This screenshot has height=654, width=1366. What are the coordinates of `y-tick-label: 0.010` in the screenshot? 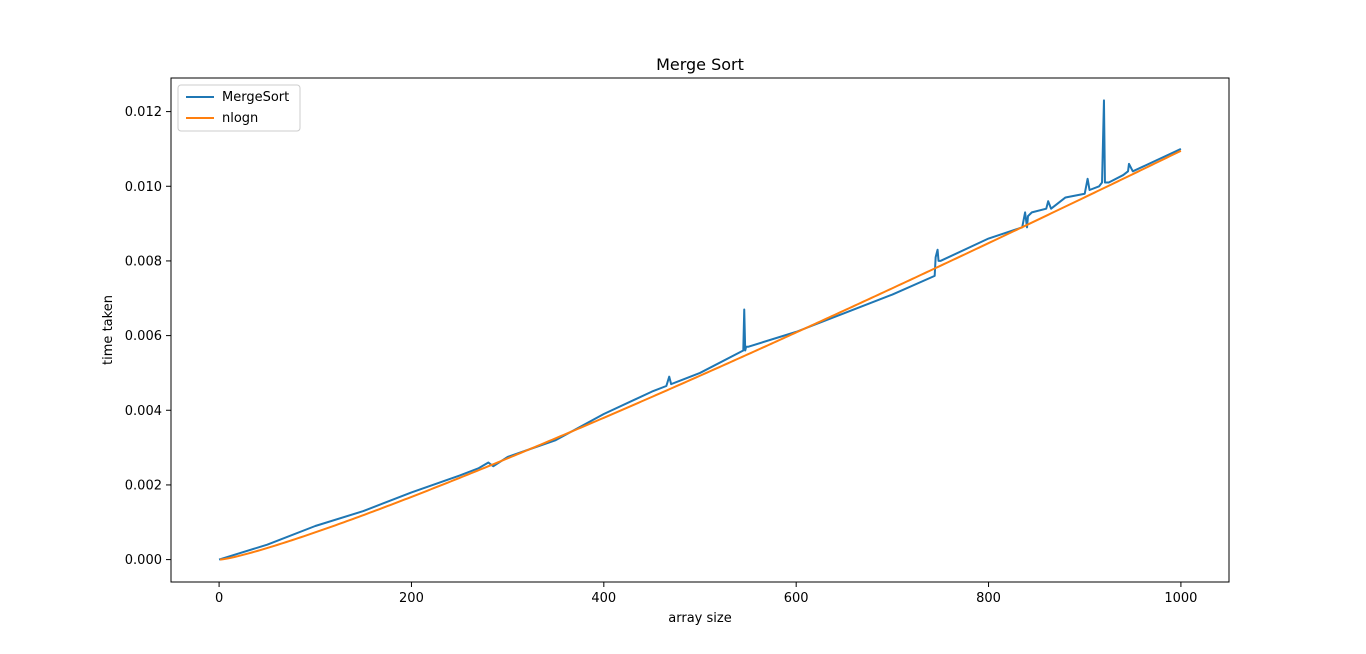 It's located at (143, 187).